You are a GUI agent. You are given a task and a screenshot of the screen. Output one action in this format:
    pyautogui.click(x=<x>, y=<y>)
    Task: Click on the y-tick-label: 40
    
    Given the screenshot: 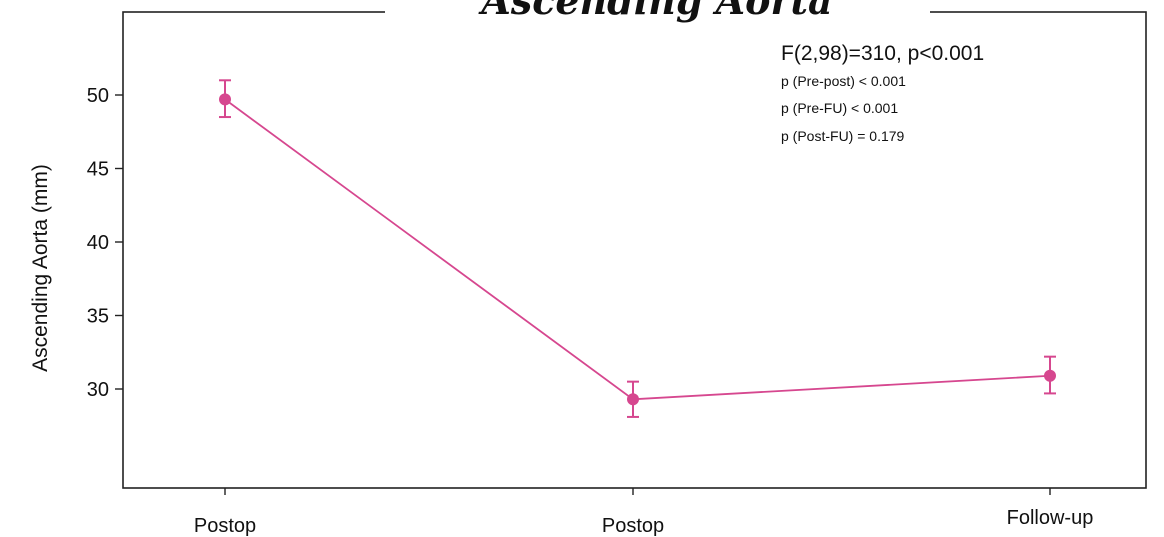 What is the action you would take?
    pyautogui.click(x=98, y=243)
    